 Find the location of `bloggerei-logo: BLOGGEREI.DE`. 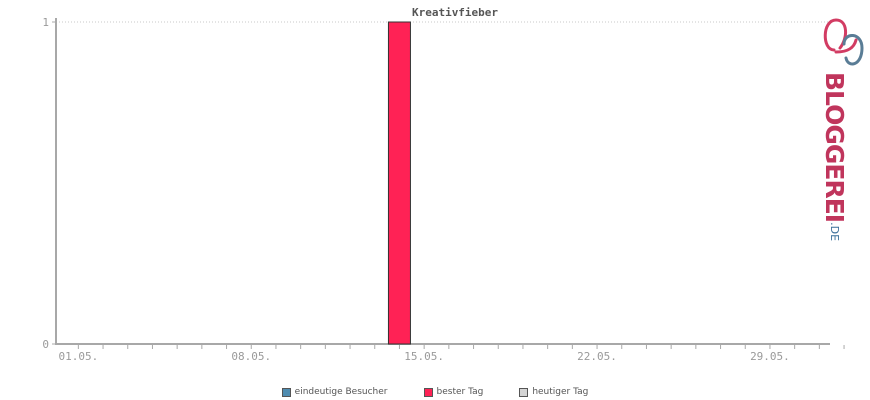

bloggerei-logo: BLOGGEREI.DE is located at coordinates (840, 127).